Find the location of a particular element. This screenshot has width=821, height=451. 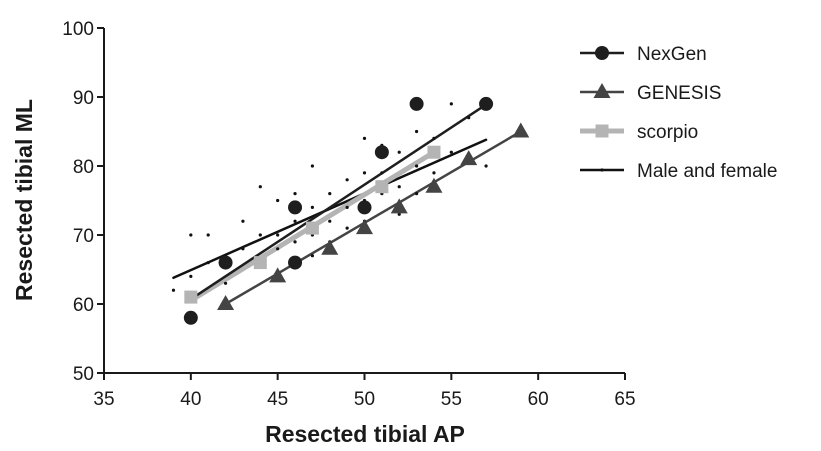

genesis-fit-line is located at coordinates (373, 218).